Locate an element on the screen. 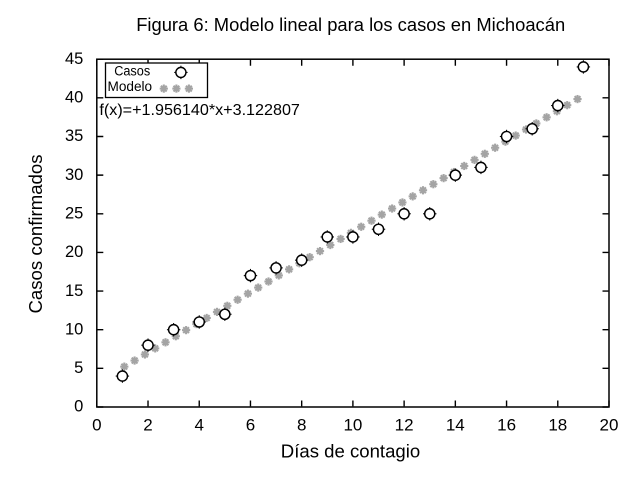 The width and height of the screenshot is (640, 480). svg-text: 4 is located at coordinates (198, 424).